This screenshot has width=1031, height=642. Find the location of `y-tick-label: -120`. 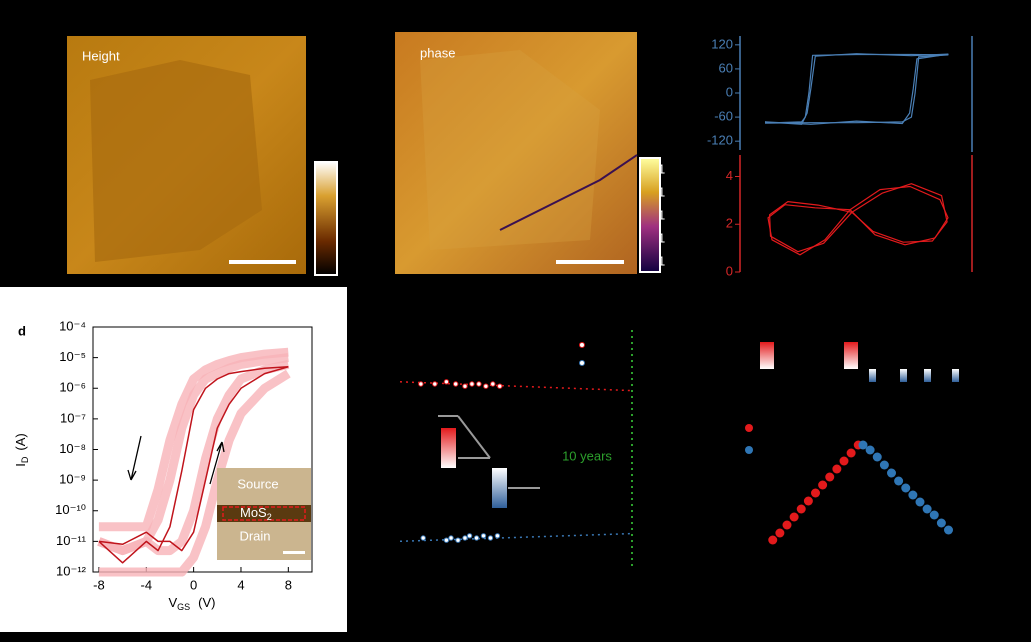

y-tick-label: -120 is located at coordinates (720, 140).